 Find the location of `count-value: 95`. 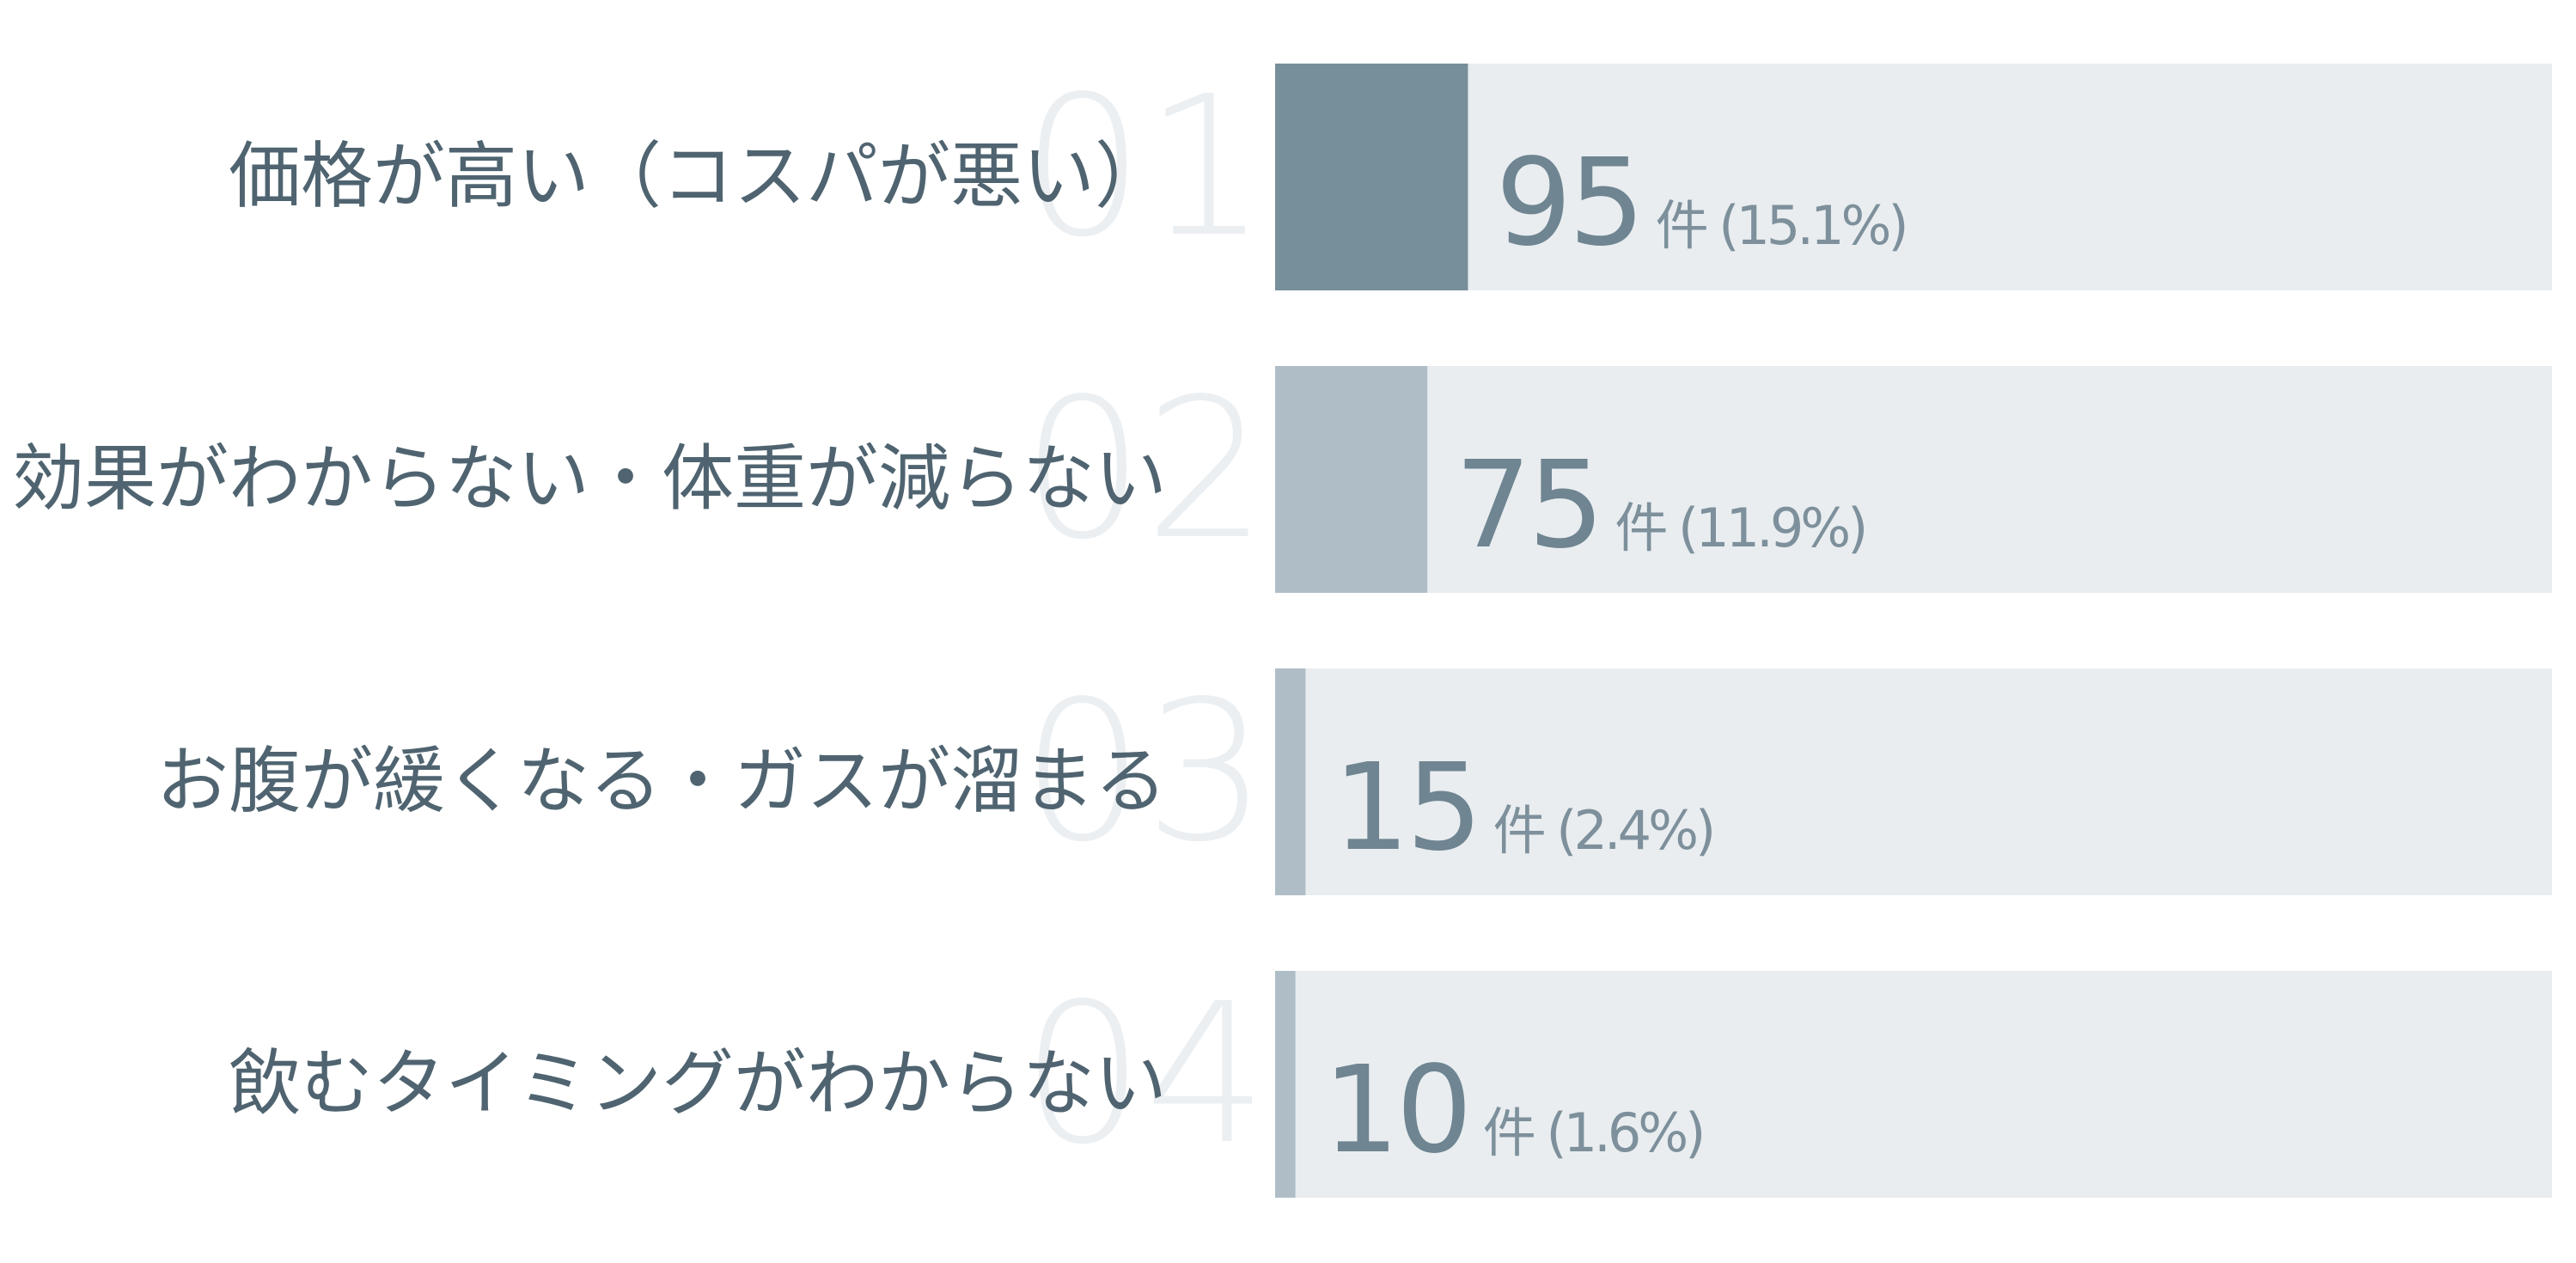

count-value: 95 is located at coordinates (1568, 203).